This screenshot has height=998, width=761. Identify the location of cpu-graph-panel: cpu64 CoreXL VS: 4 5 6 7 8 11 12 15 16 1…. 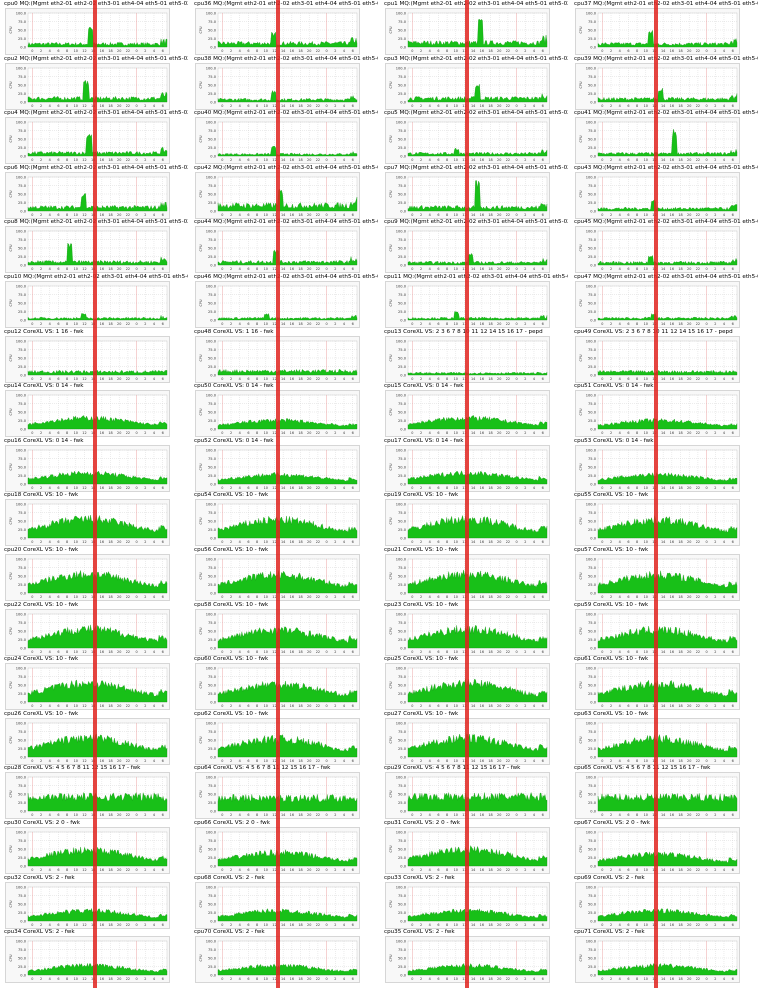
(284, 792).